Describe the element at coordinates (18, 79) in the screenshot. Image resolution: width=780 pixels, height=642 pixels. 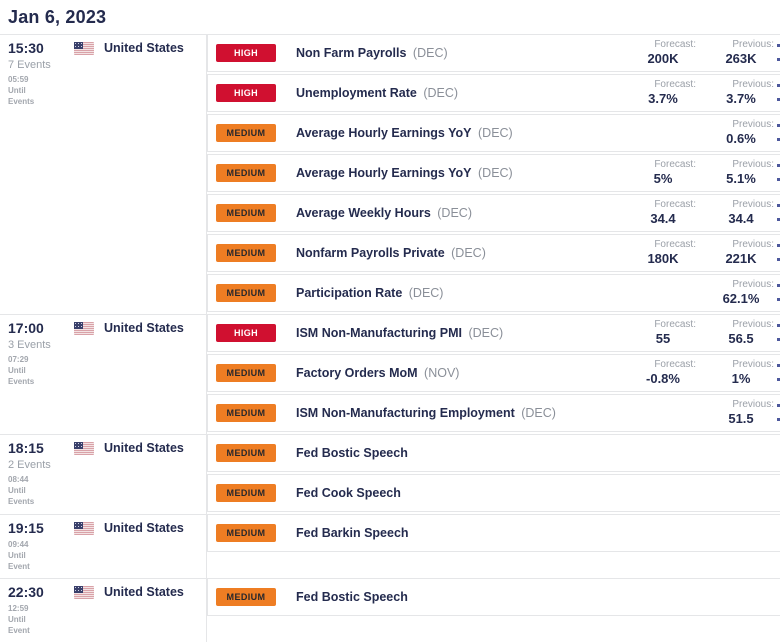
I see `group-countdown: 05:59` at that location.